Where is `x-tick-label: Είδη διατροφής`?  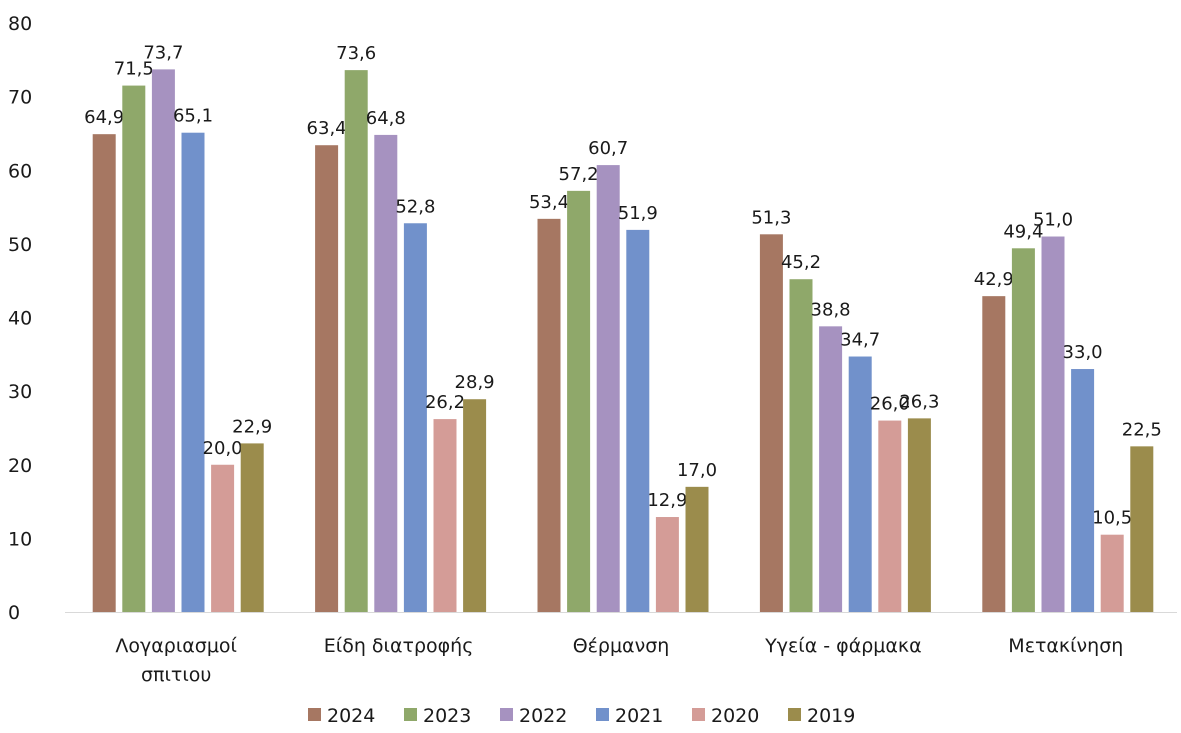 x-tick-label: Είδη διατροφής is located at coordinates (399, 646).